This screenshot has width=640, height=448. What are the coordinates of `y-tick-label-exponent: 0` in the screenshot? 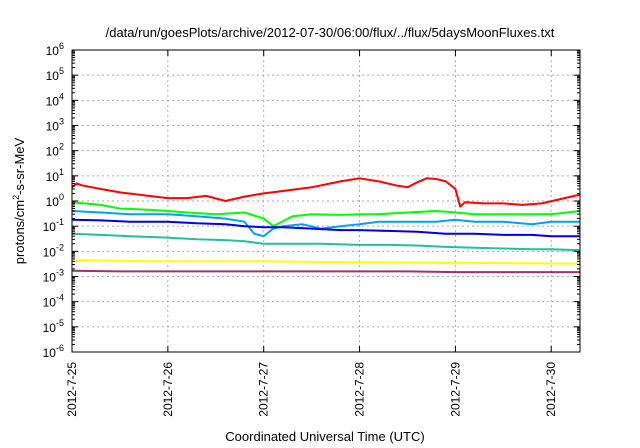 It's located at (61, 197).